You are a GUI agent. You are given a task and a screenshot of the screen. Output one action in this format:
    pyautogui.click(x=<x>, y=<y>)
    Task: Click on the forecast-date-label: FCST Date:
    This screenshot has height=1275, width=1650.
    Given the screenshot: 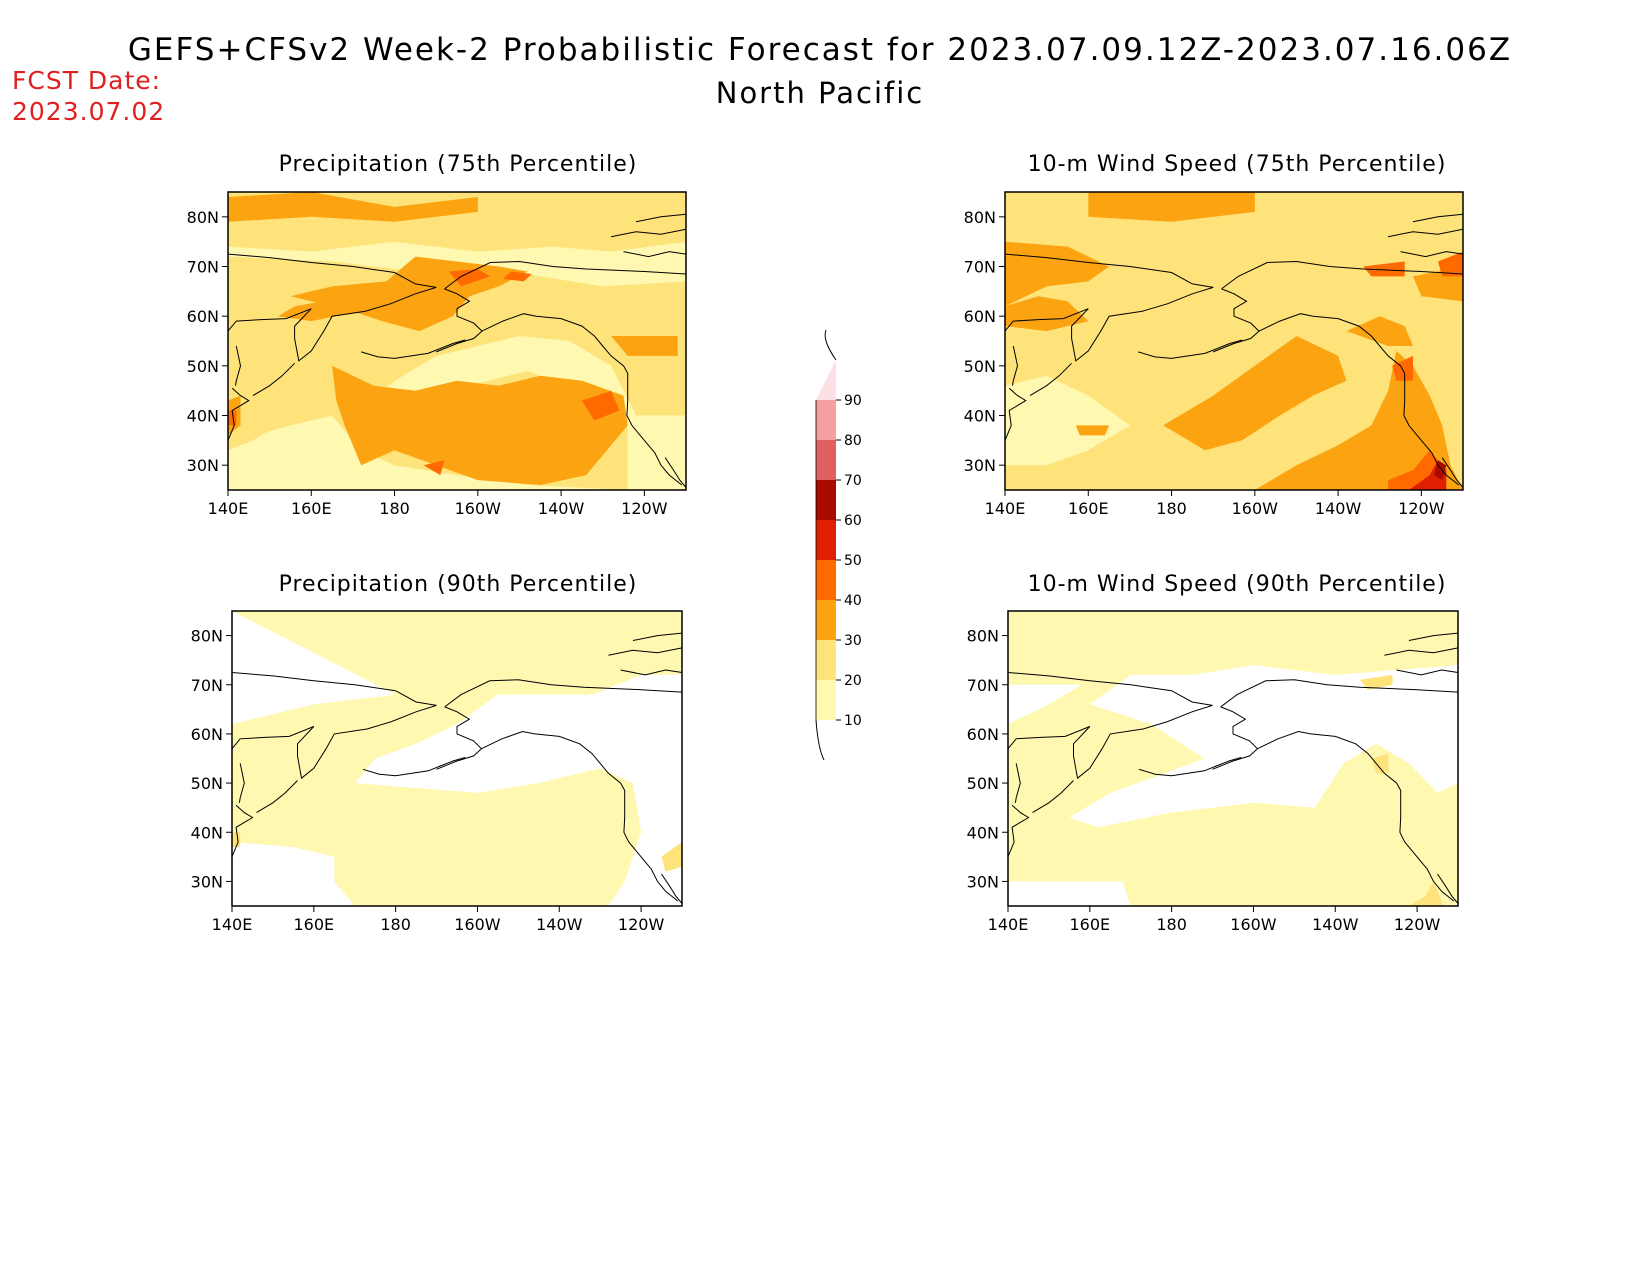 What is the action you would take?
    pyautogui.click(x=87, y=80)
    